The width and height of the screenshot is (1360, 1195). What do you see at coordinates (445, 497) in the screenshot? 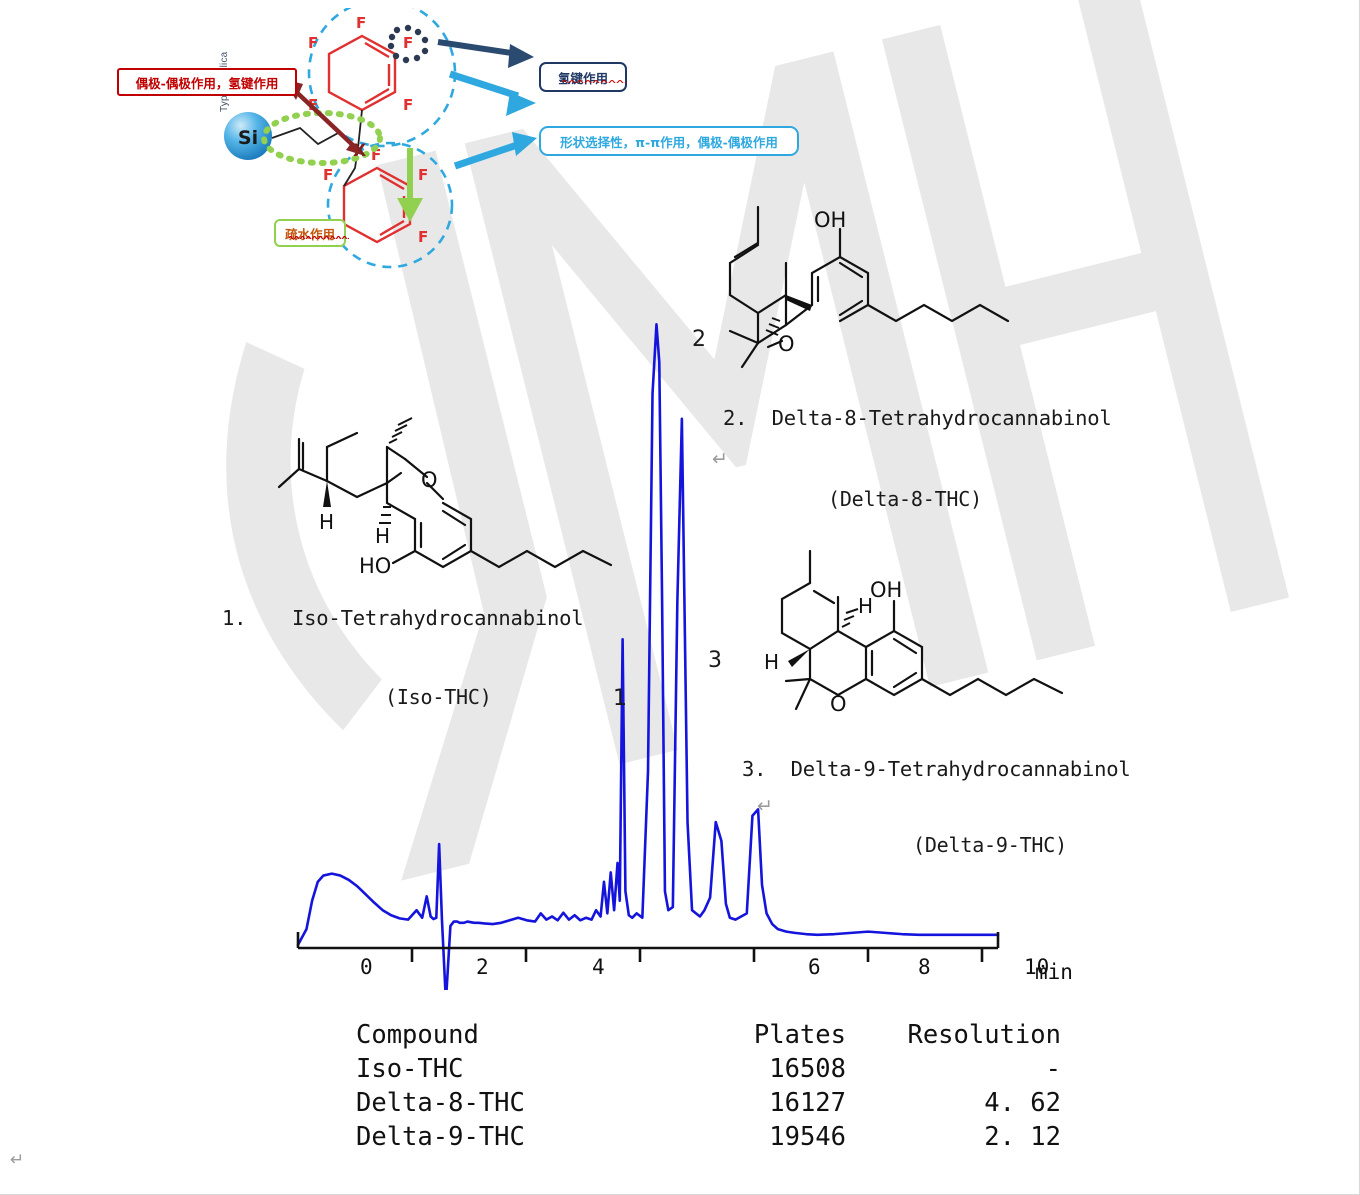
I see `structure-iso-thc: H H O HO` at bounding box center [445, 497].